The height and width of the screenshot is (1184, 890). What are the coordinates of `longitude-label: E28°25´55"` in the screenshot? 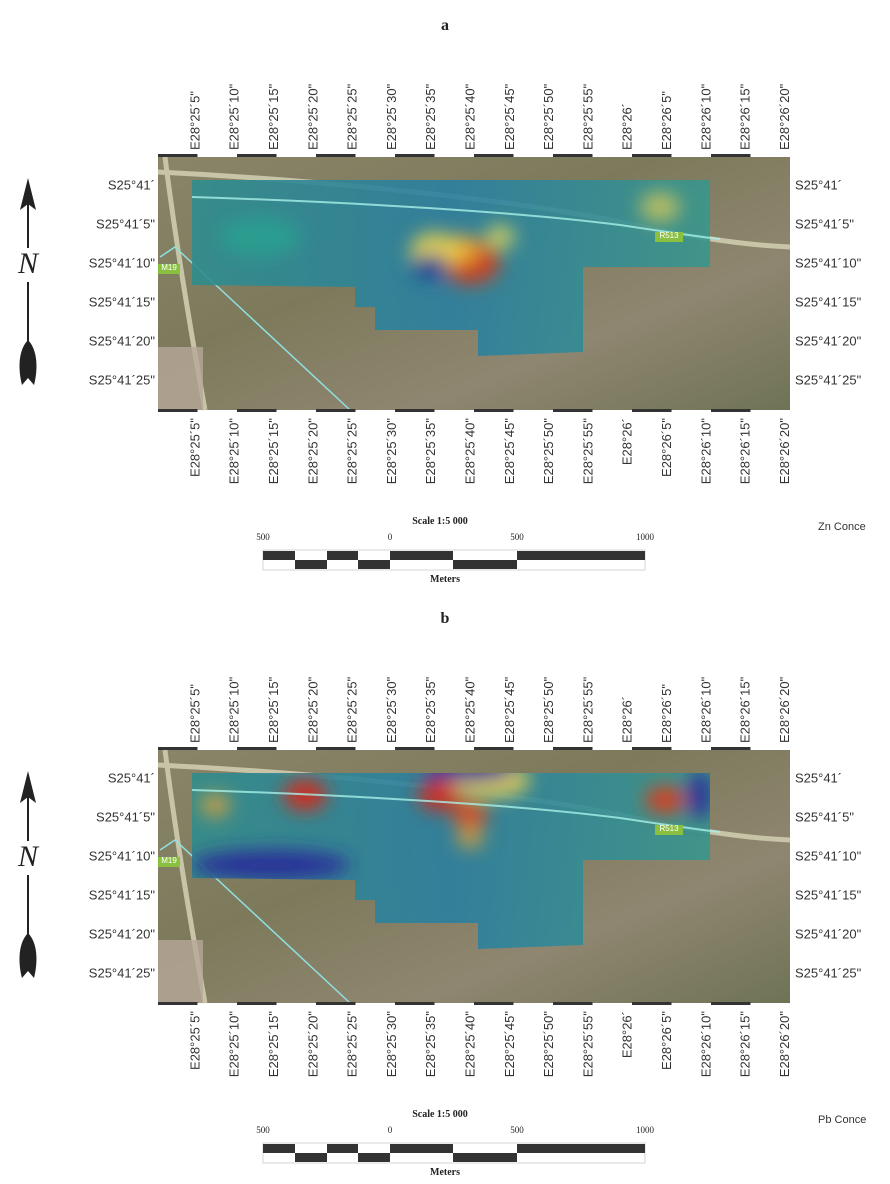 It's located at (587, 709).